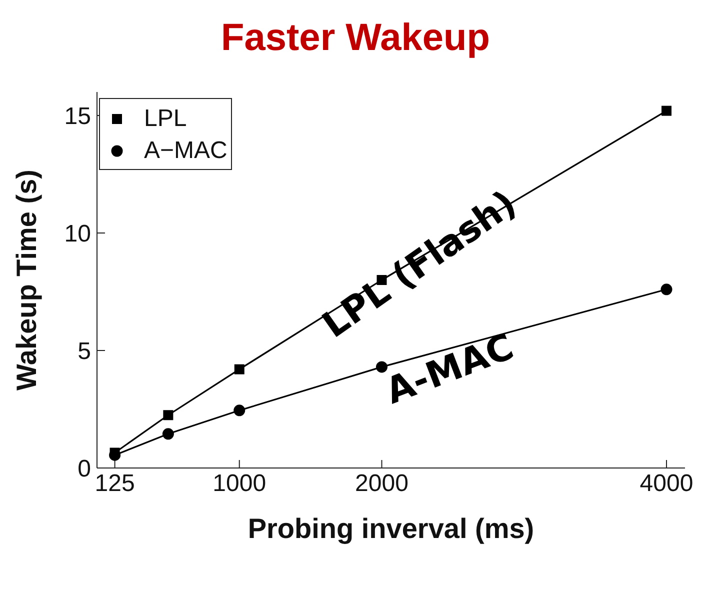 The image size is (711, 616). Describe the element at coordinates (77, 116) in the screenshot. I see `y-tick-label: 15` at that location.